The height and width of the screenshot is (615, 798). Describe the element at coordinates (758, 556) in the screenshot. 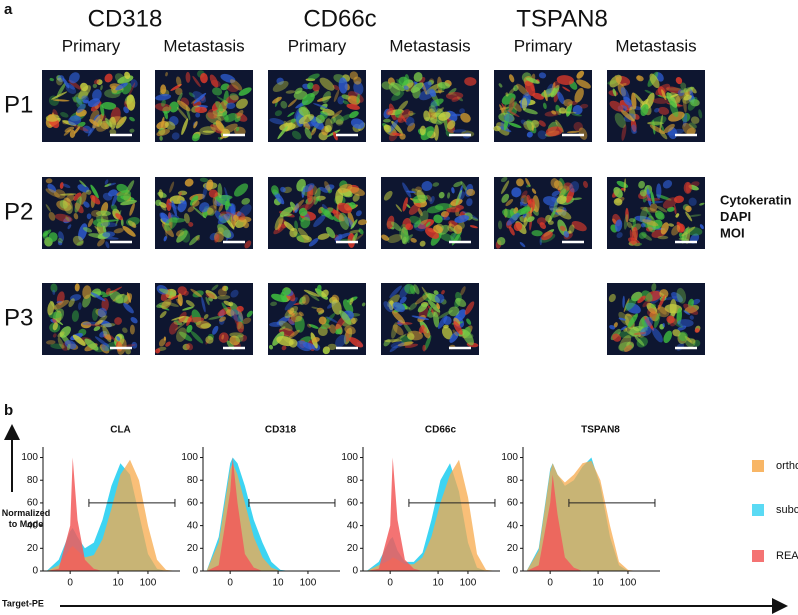

I see `legend-swatch` at that location.